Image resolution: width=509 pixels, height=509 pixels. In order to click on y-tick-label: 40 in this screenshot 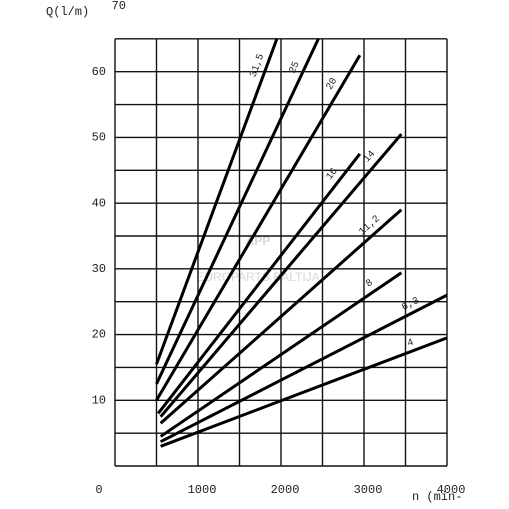, I will do `click(99, 203)`.